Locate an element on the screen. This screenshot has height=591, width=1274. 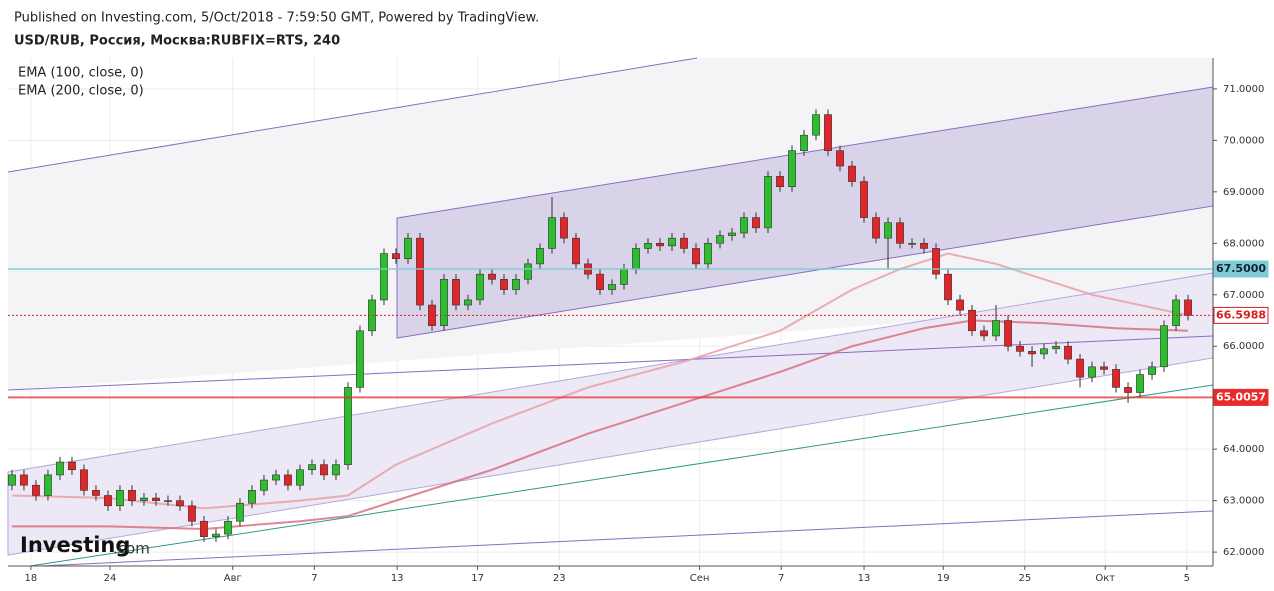
x-tick-label: Сен is located at coordinates (700, 578).